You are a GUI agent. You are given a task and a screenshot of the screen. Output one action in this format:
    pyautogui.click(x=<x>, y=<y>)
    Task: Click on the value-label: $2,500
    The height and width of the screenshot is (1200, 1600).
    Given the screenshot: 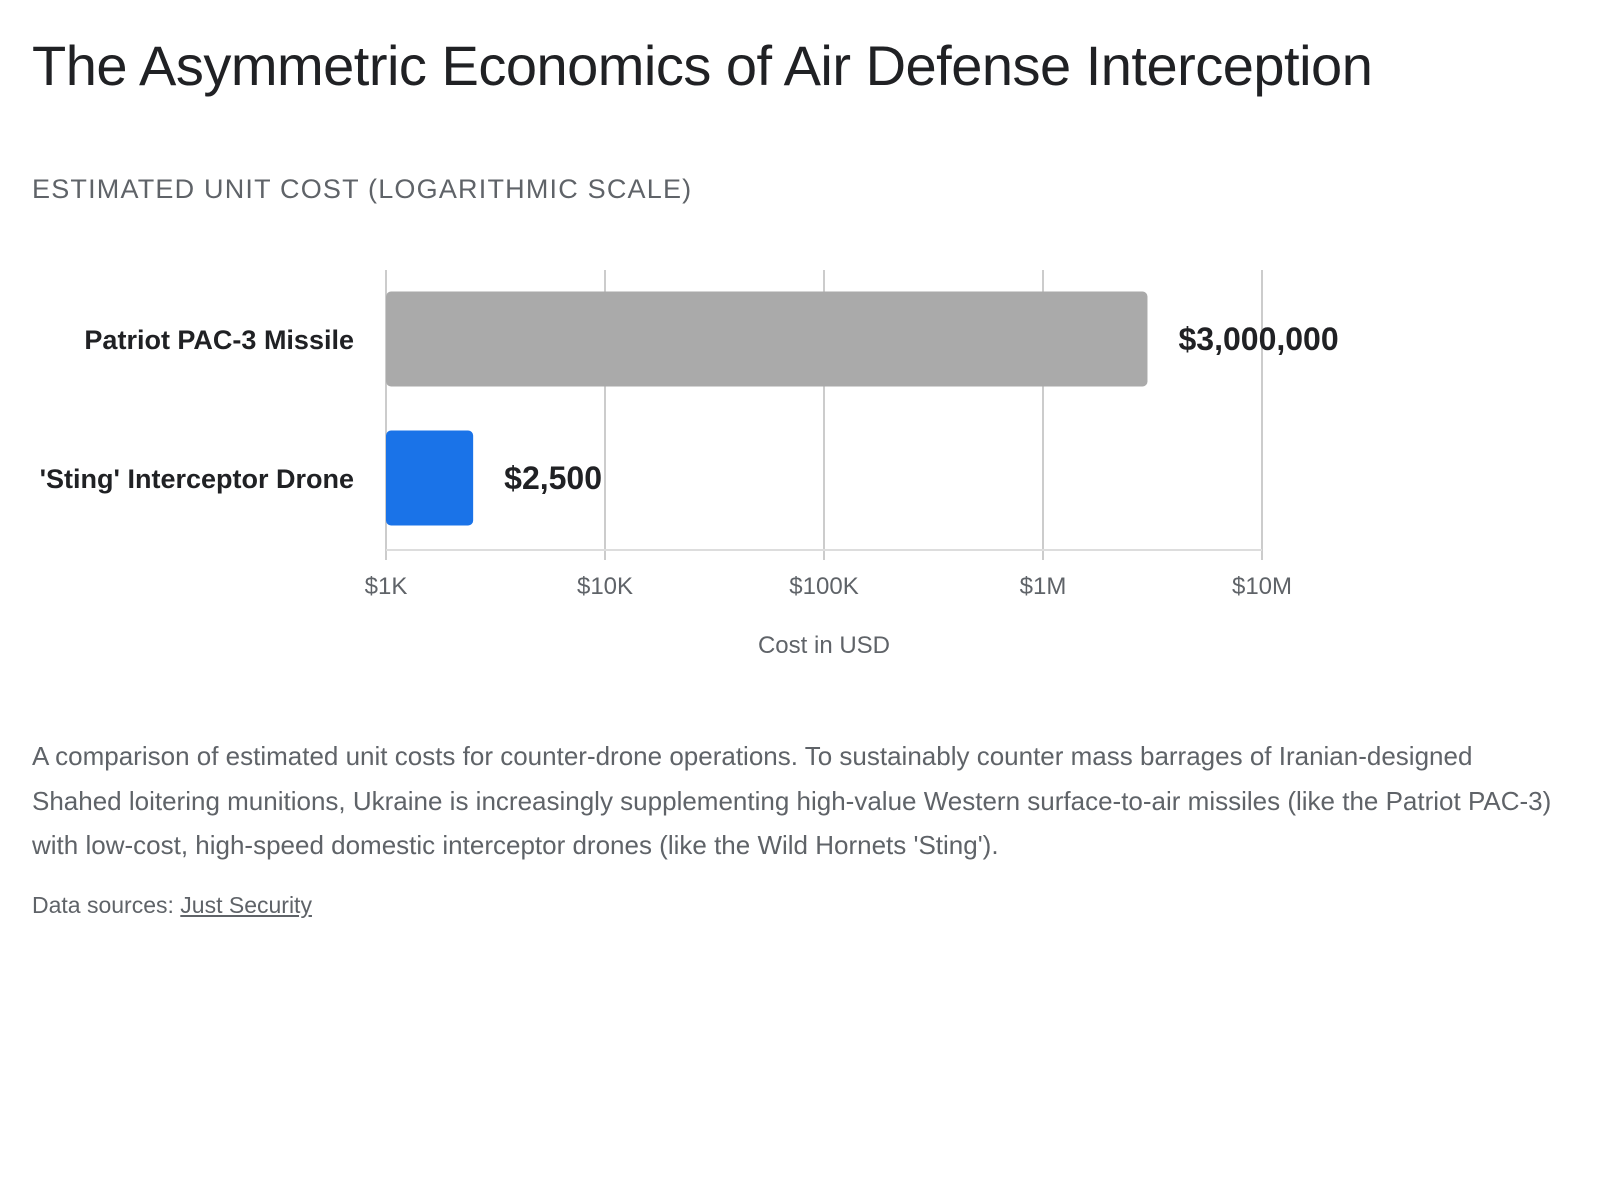 What is the action you would take?
    pyautogui.click(x=553, y=478)
    